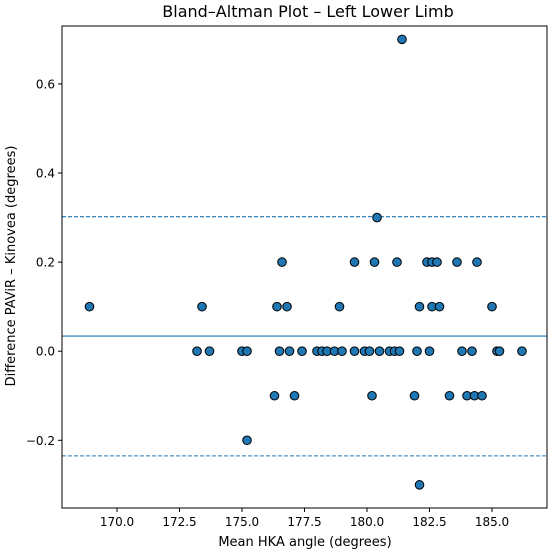 The width and height of the screenshot is (550, 553). Describe the element at coordinates (242, 522) in the screenshot. I see `x-tick-label: 175.0` at that location.